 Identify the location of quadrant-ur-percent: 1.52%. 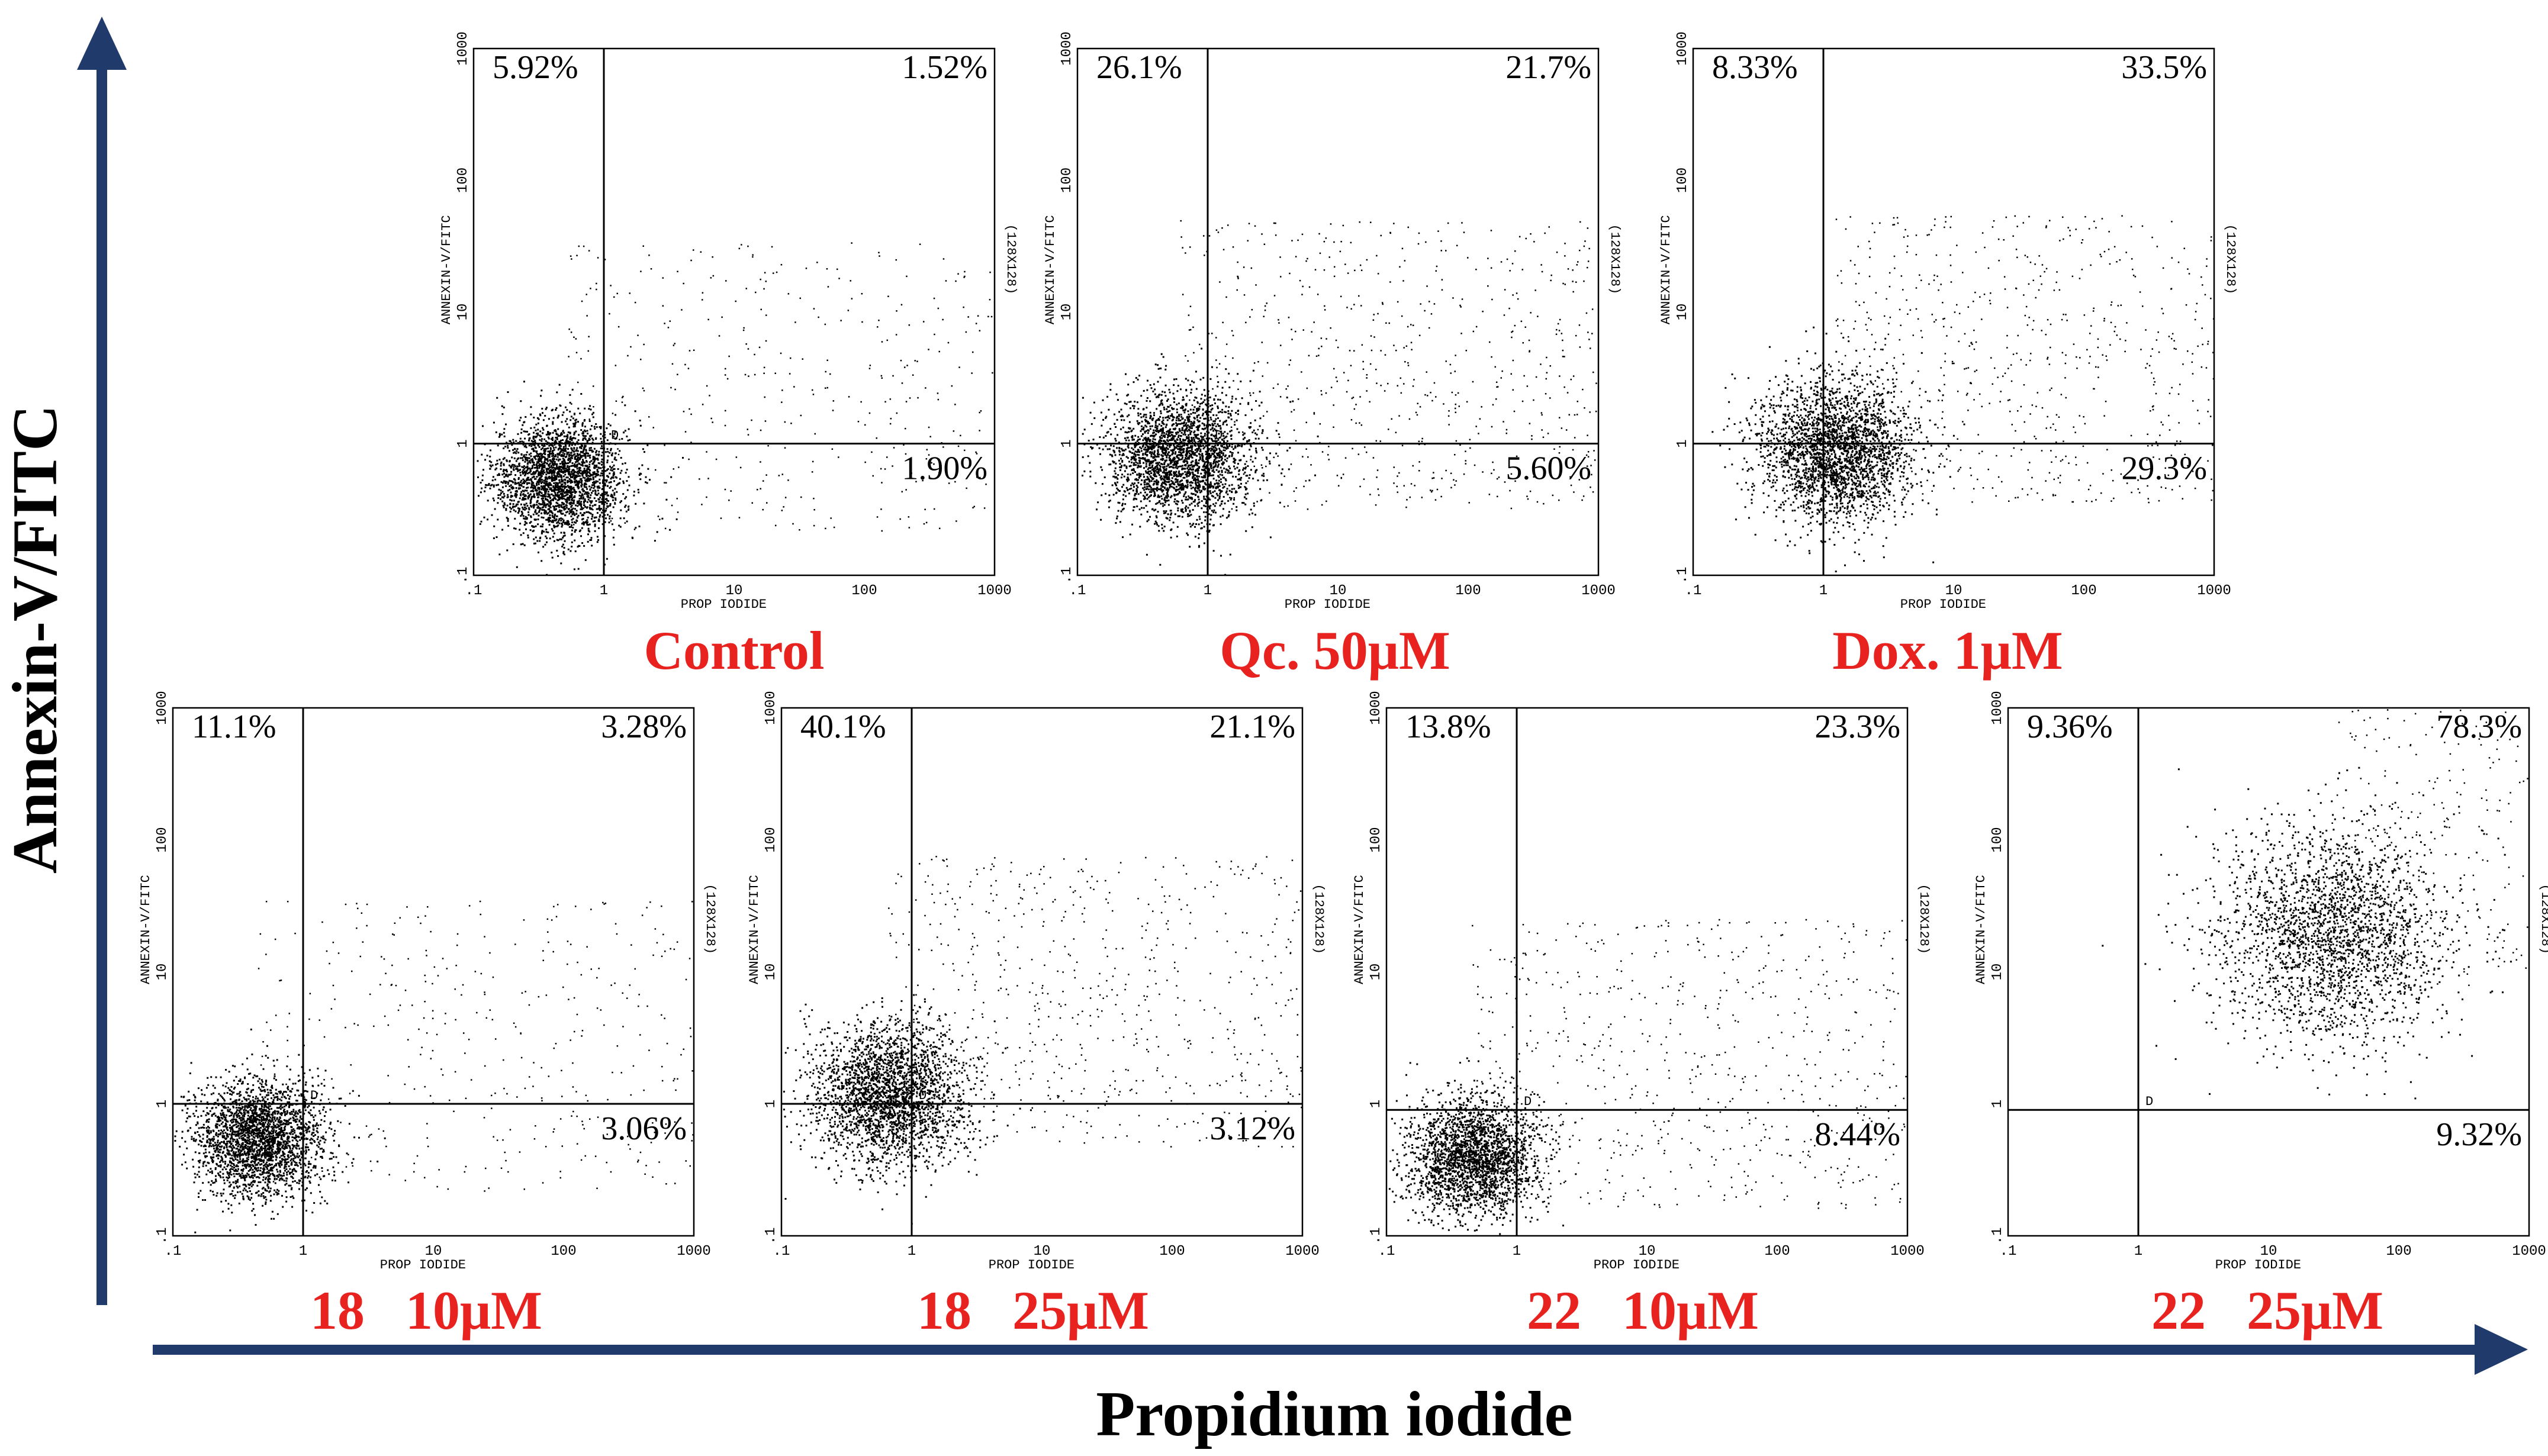
(944, 67).